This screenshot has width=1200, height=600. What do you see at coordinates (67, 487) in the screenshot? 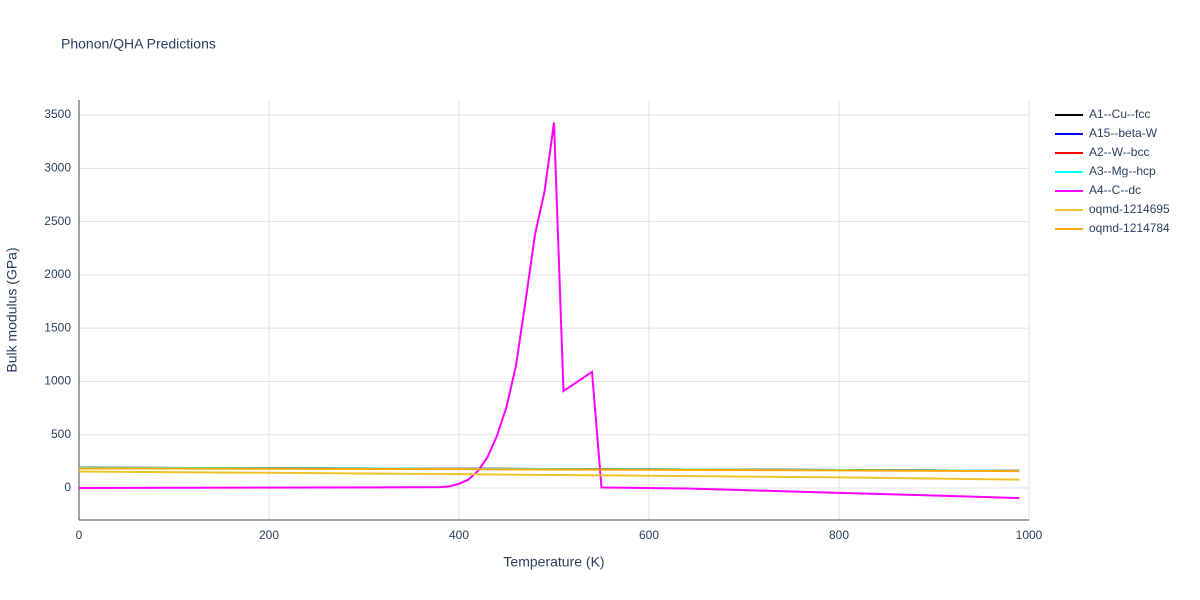
I see `y-tick-label: 0` at bounding box center [67, 487].